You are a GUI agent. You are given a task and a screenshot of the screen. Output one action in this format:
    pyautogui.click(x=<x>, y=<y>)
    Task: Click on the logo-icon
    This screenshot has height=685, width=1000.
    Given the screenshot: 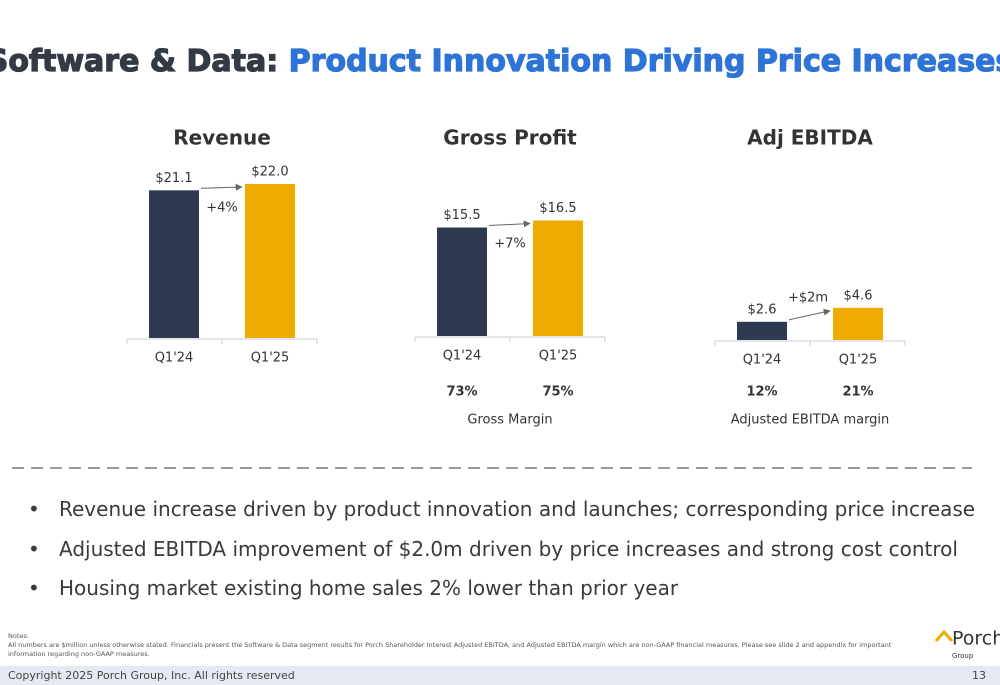 What is the action you would take?
    pyautogui.click(x=944, y=635)
    